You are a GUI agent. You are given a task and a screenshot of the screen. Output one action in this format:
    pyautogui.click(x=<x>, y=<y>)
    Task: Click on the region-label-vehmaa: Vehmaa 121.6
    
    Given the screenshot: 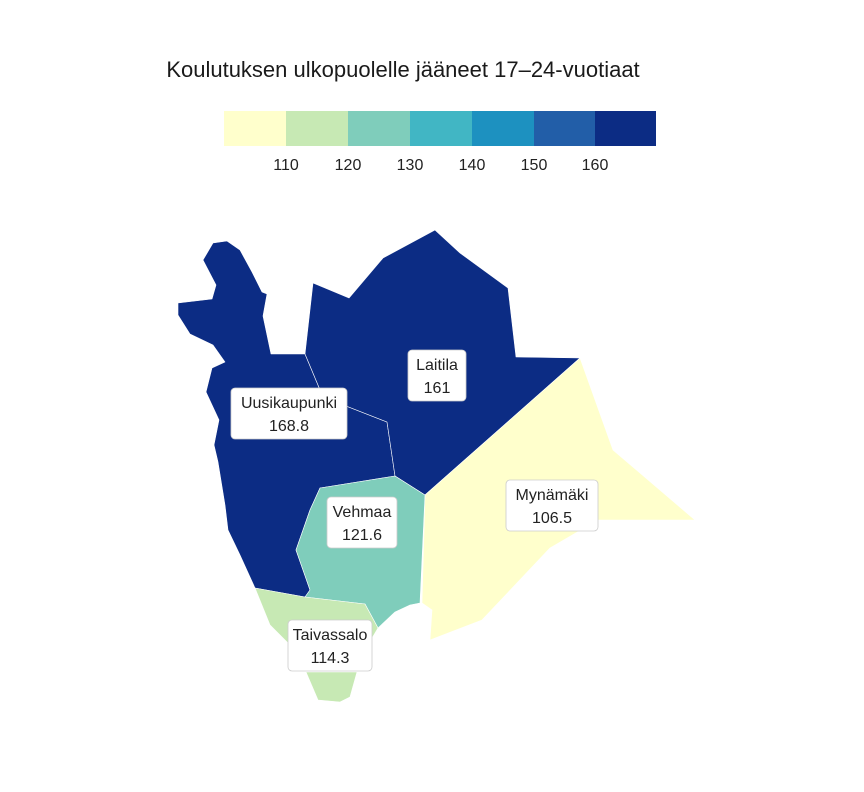 What is the action you would take?
    pyautogui.click(x=362, y=522)
    